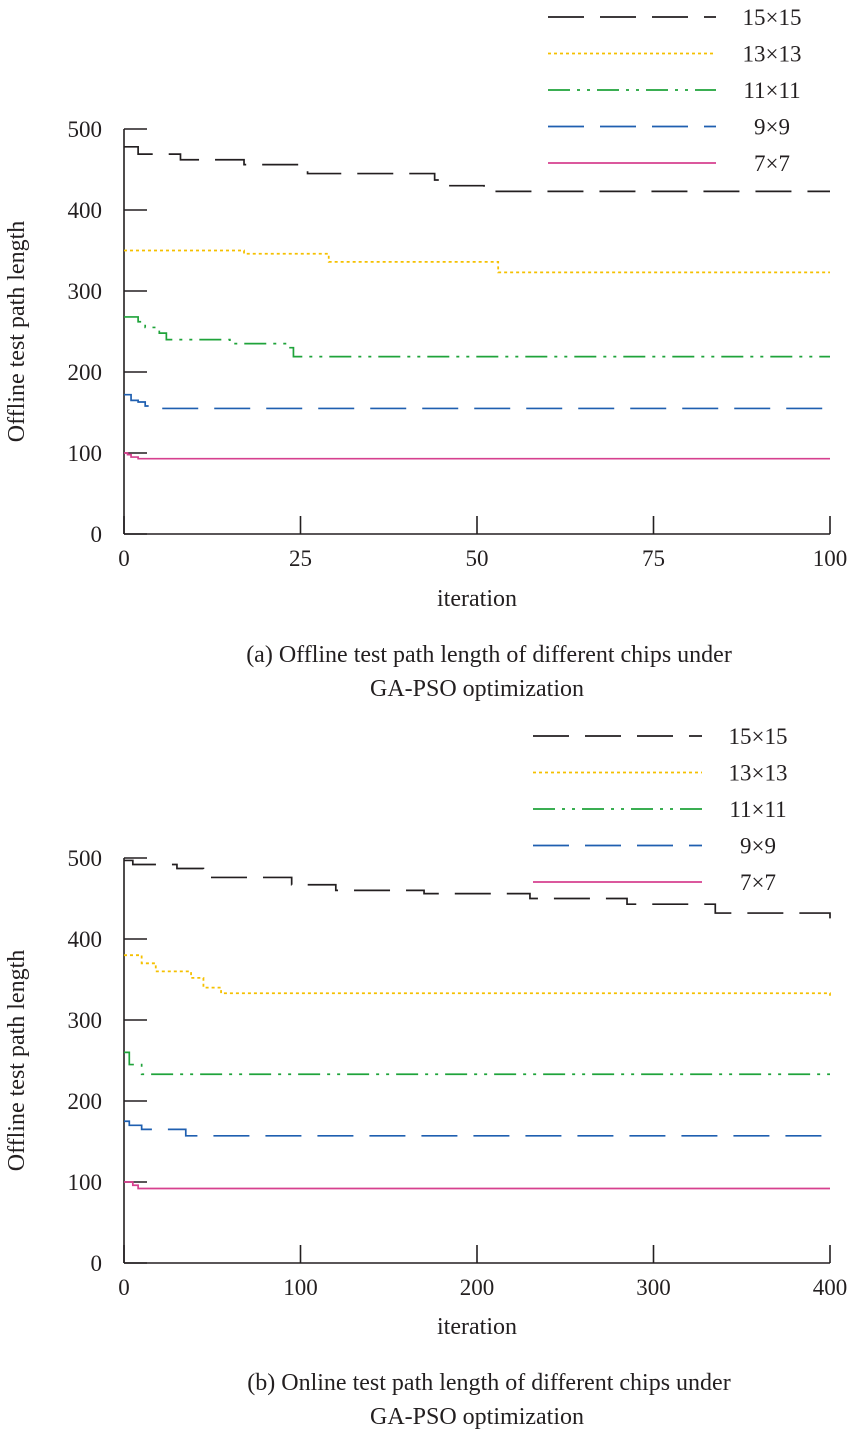 The image size is (854, 1441). I want to click on x-tick-label: 50, so click(477, 558).